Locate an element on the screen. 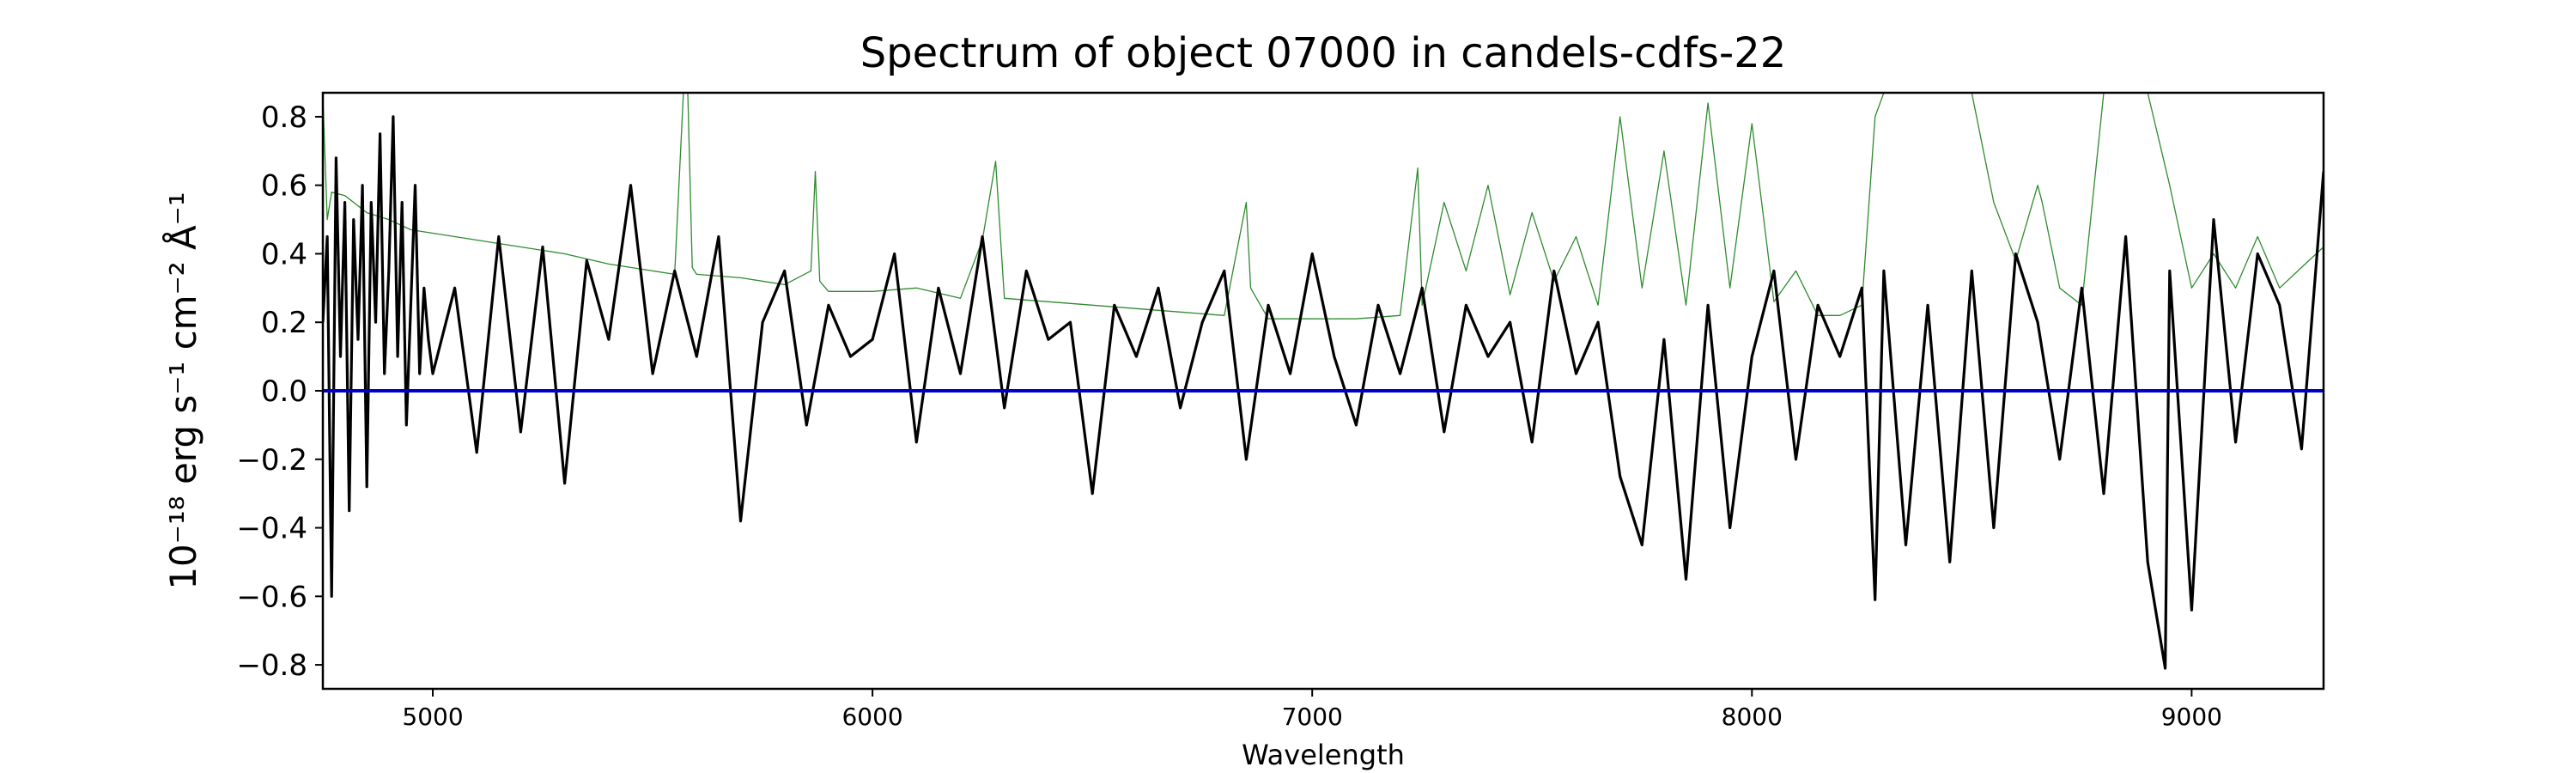 The image size is (2576, 773). y-tick-label: −0.8 is located at coordinates (271, 665).